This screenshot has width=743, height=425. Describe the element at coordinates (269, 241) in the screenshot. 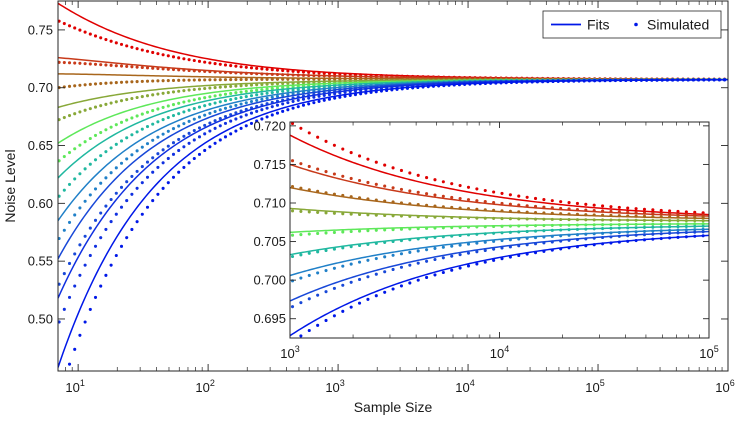

I see `inset-y-tick-label: 0.705` at that location.